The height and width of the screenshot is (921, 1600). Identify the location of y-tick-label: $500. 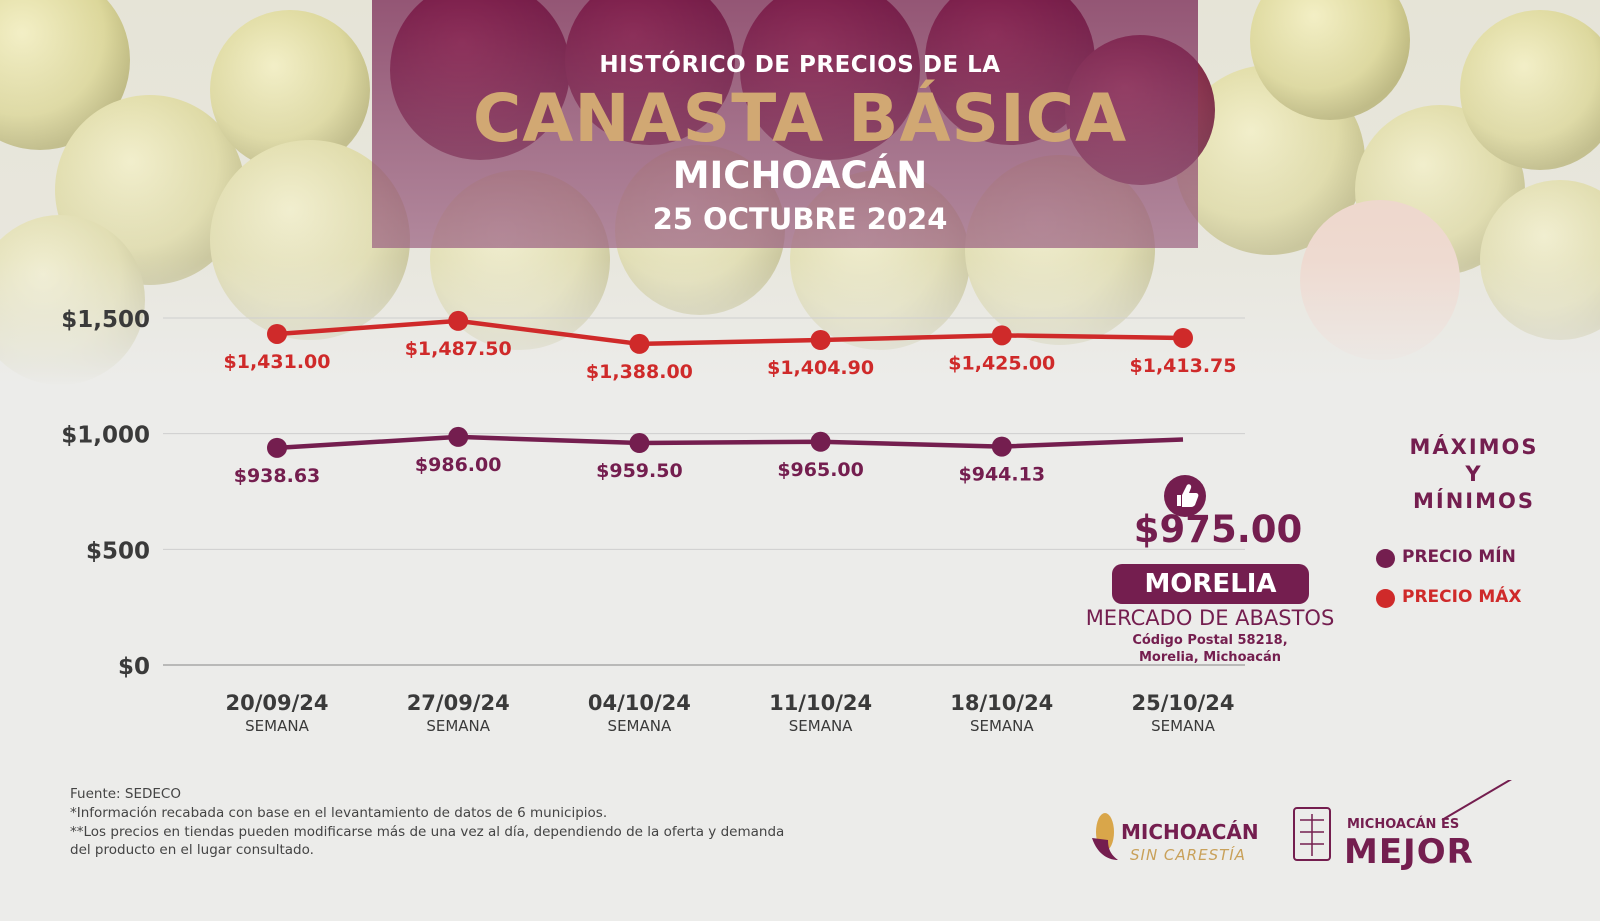
(118, 551).